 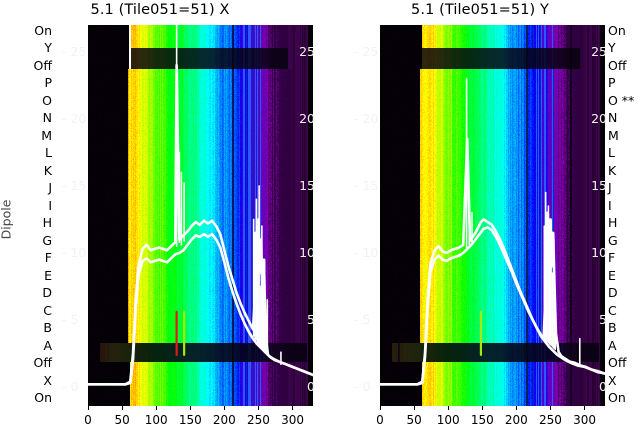 What do you see at coordinates (621, 100) in the screenshot?
I see `category-label: O **` at bounding box center [621, 100].